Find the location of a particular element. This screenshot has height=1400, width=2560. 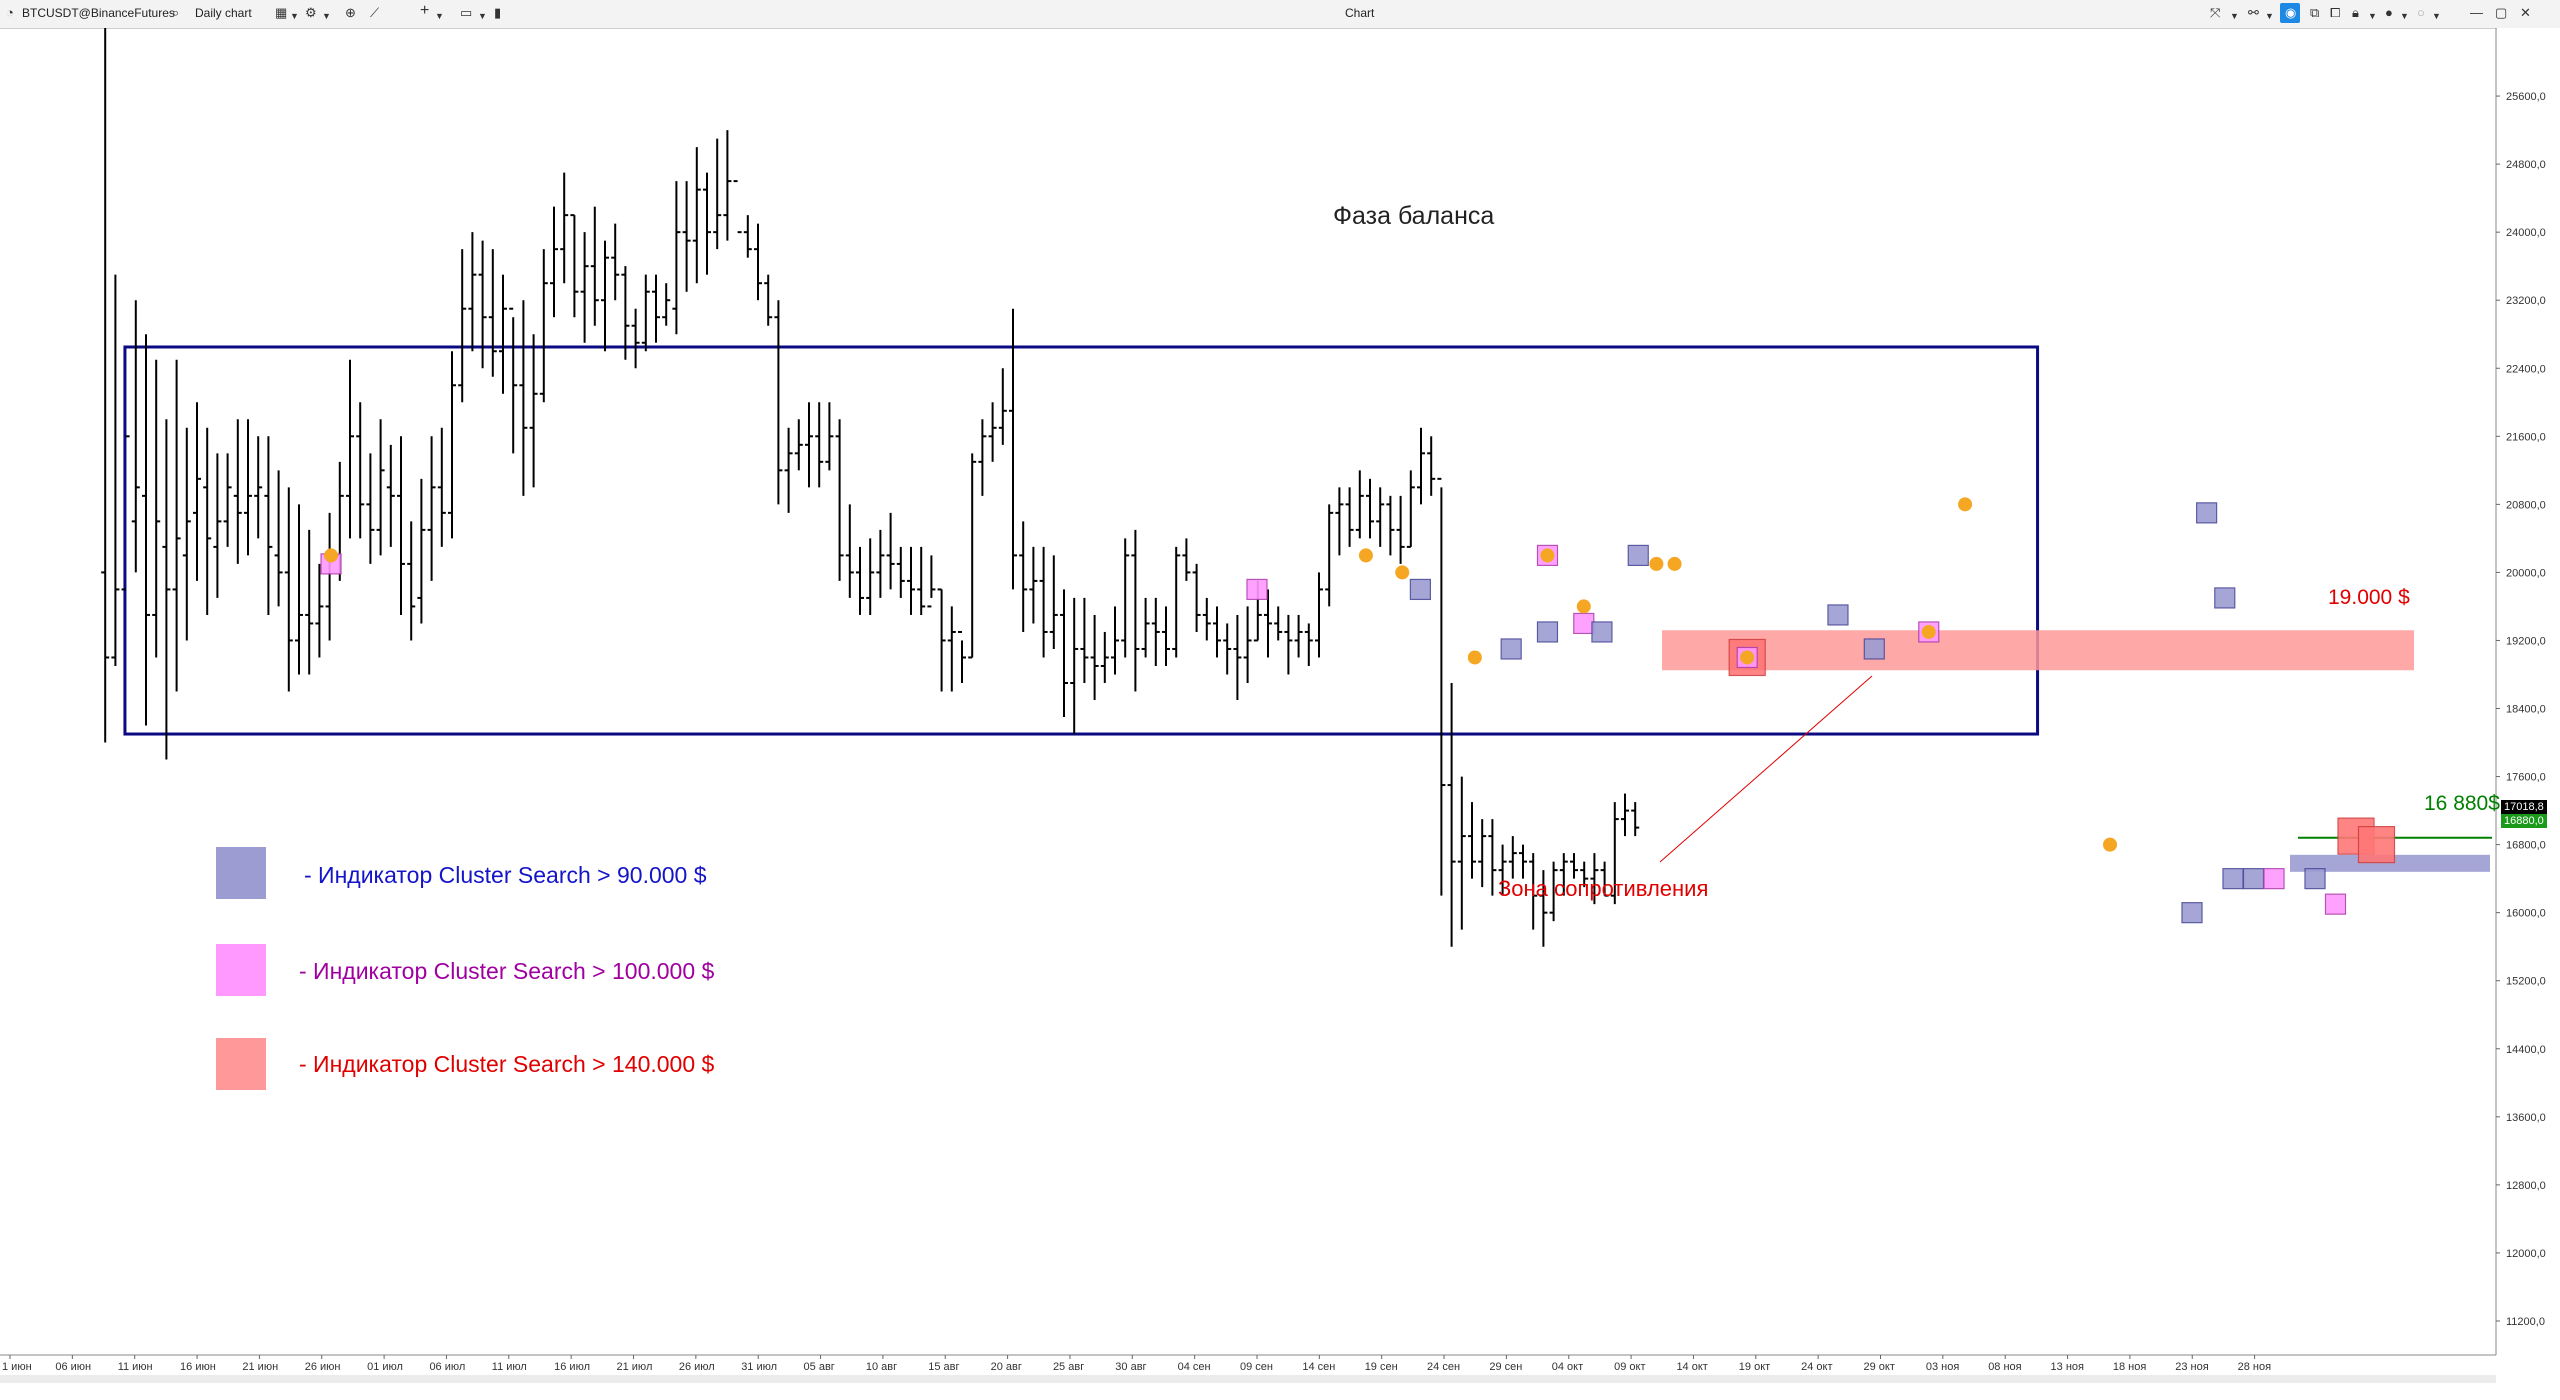

x-tick-label: 25 авг is located at coordinates (1068, 1367).